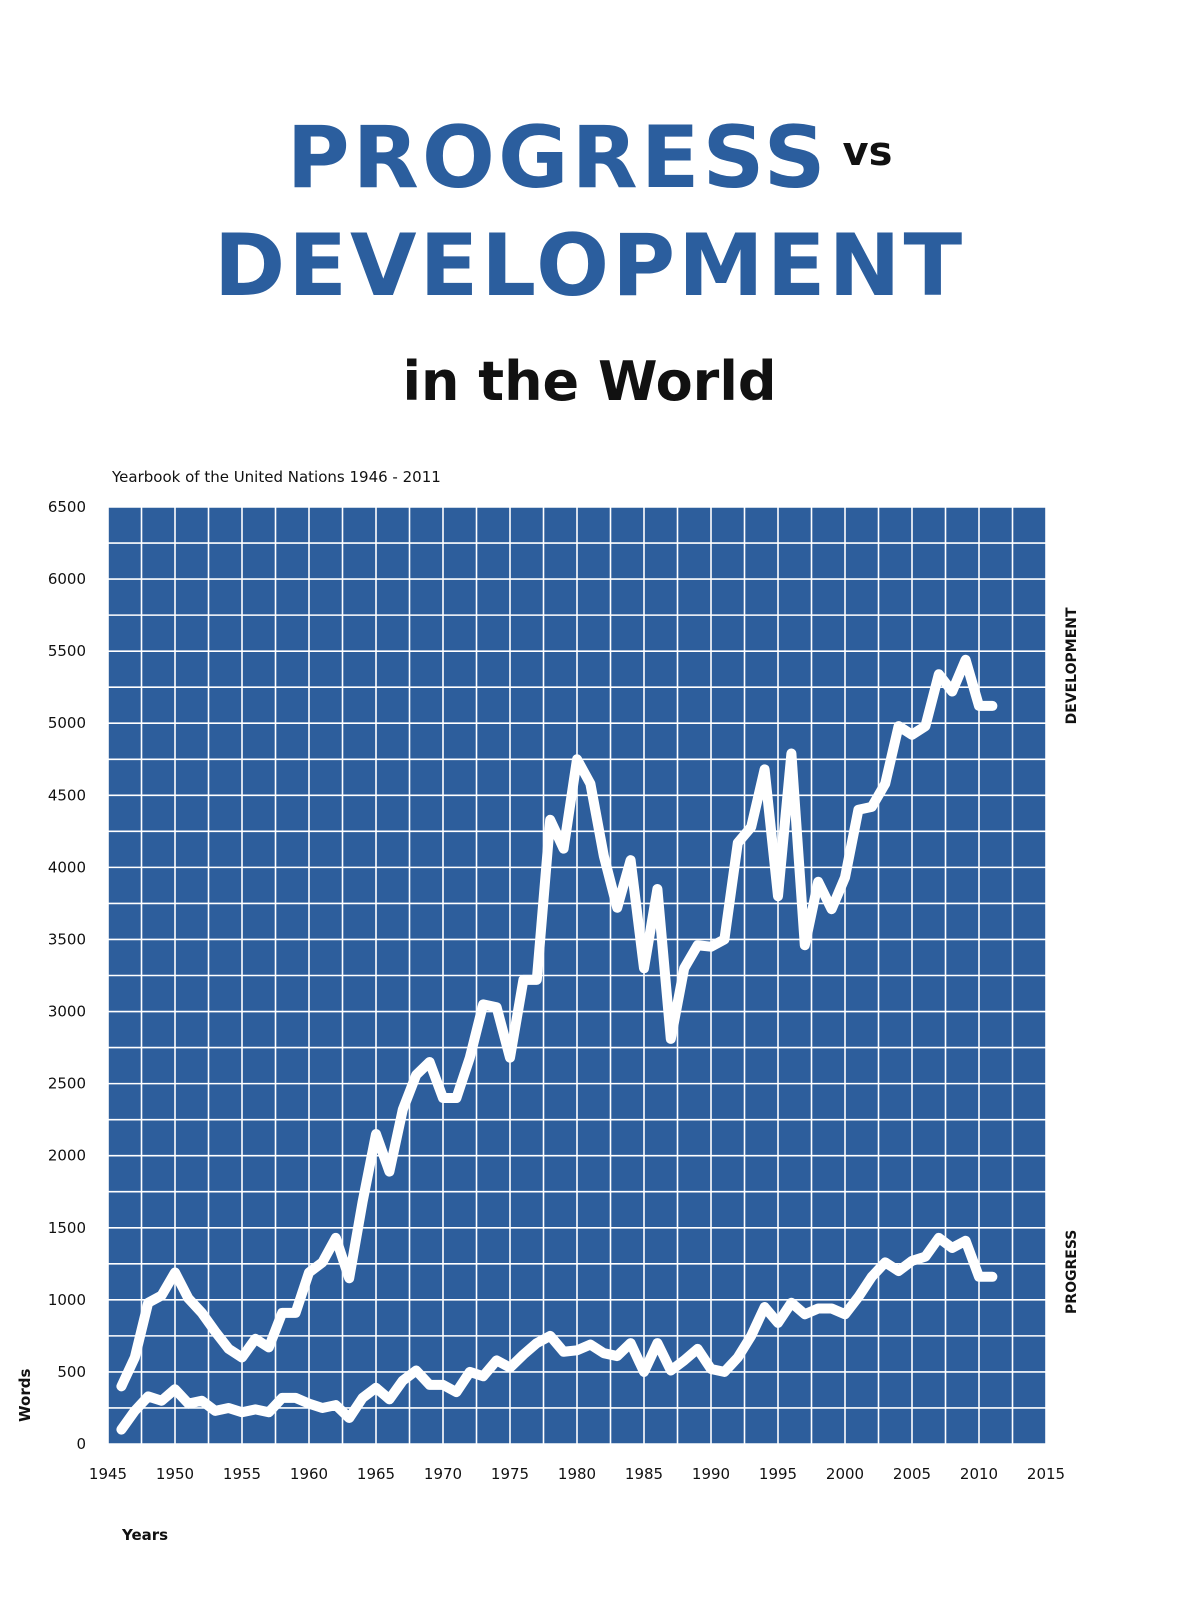  What do you see at coordinates (1072, 665) in the screenshot?
I see `series-label-development: DEVELOPMENT` at bounding box center [1072, 665].